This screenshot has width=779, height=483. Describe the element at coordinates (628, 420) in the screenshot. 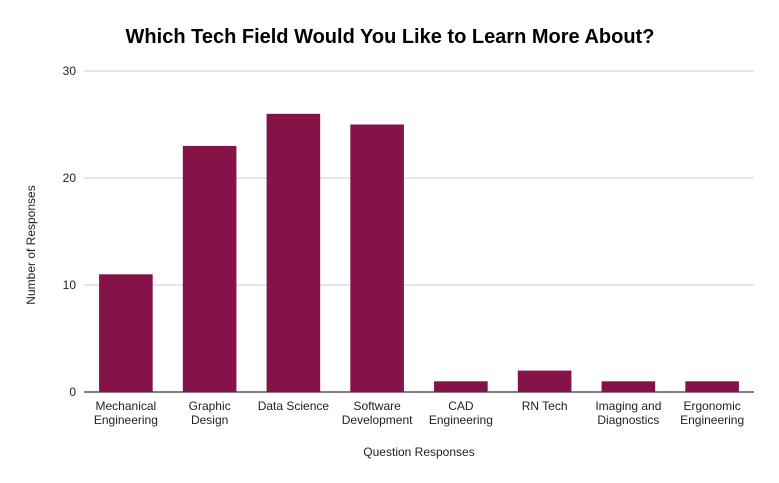

I see `x-tick-label-line: Diagnostics` at that location.